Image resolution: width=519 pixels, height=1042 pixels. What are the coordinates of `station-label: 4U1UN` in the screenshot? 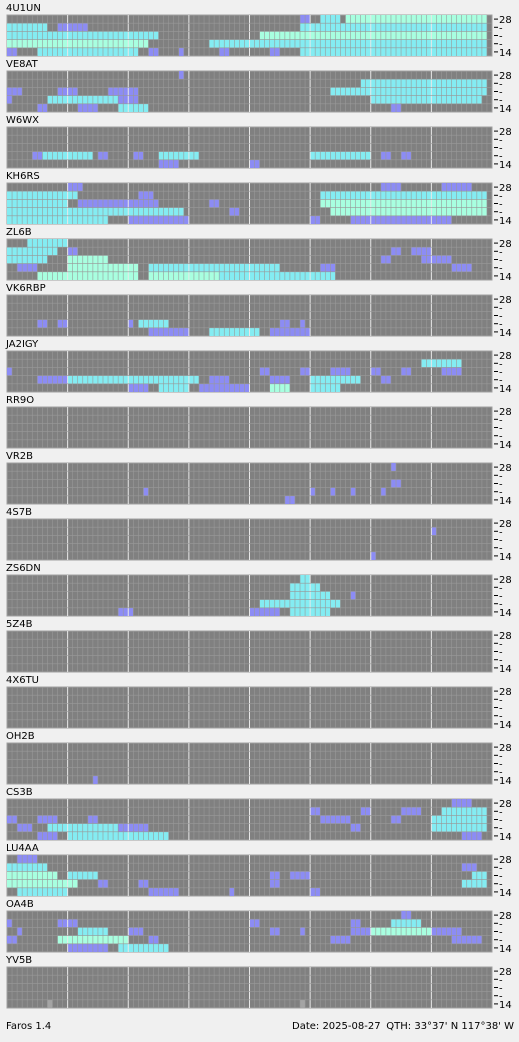 It's located at (23, 8).